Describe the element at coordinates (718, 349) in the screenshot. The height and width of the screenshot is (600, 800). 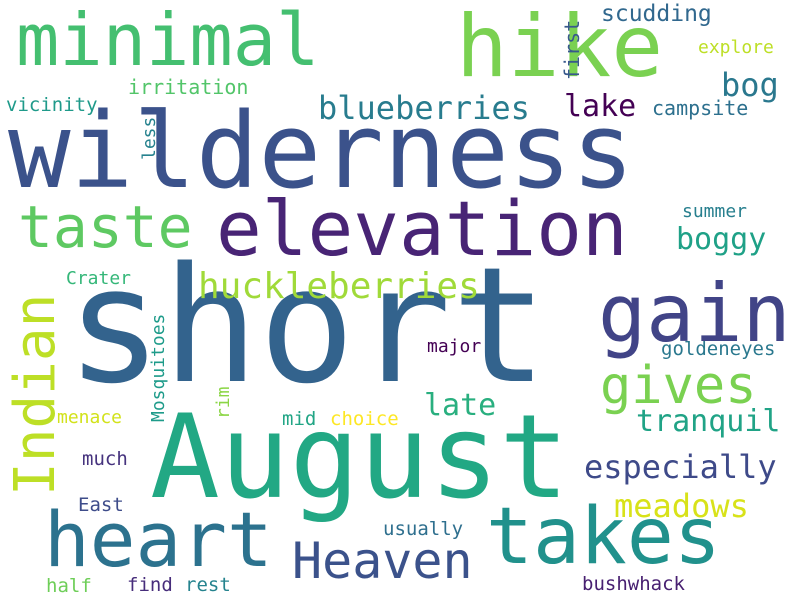
I see `word-goldeneyes: goldeneyes` at that location.